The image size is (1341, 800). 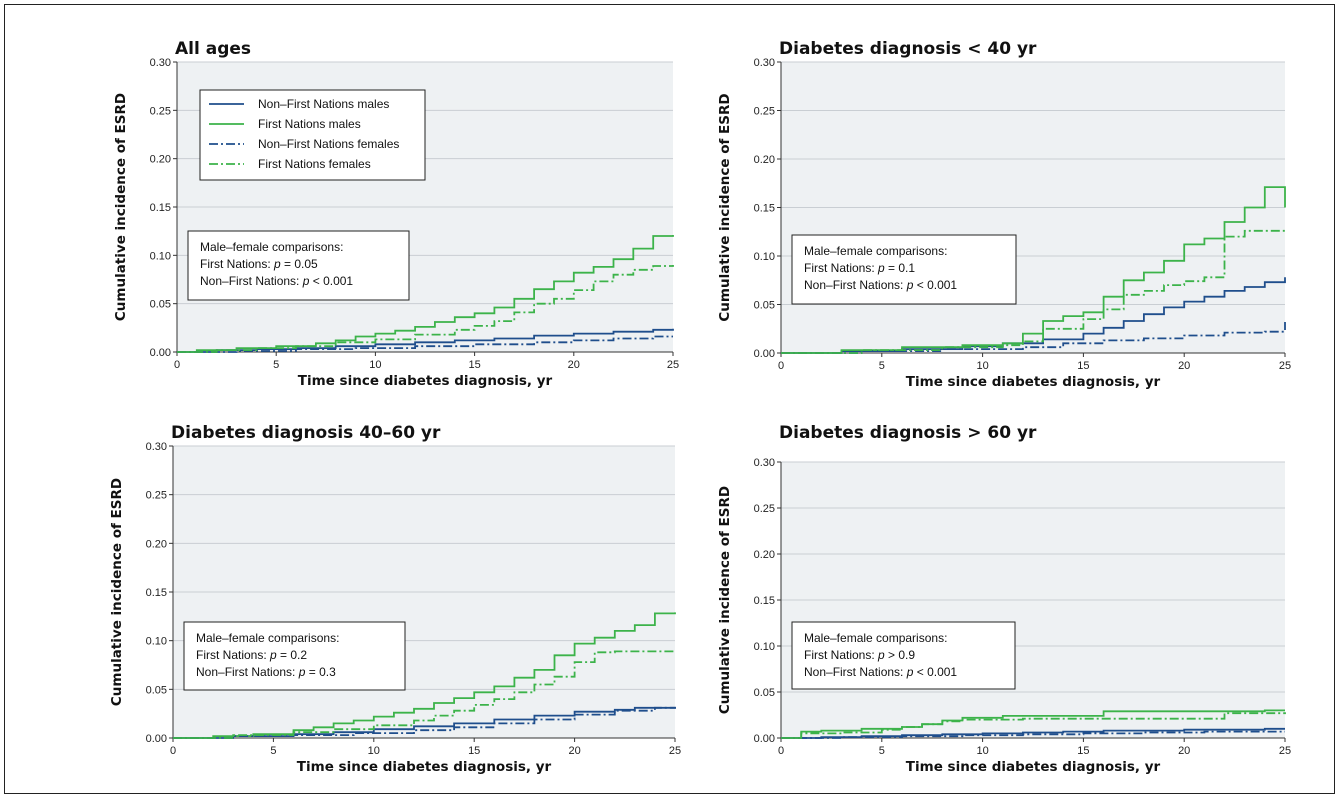 I want to click on legend-label: First Nations females, so click(x=314, y=164).